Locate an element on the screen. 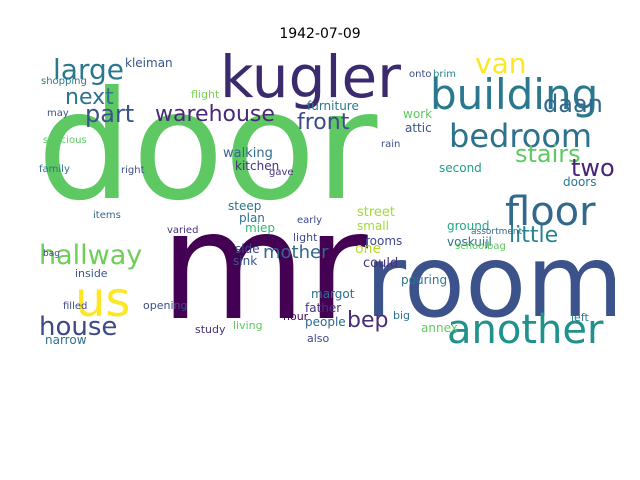 This screenshot has height=480, width=640. word: kleiman is located at coordinates (149, 63).